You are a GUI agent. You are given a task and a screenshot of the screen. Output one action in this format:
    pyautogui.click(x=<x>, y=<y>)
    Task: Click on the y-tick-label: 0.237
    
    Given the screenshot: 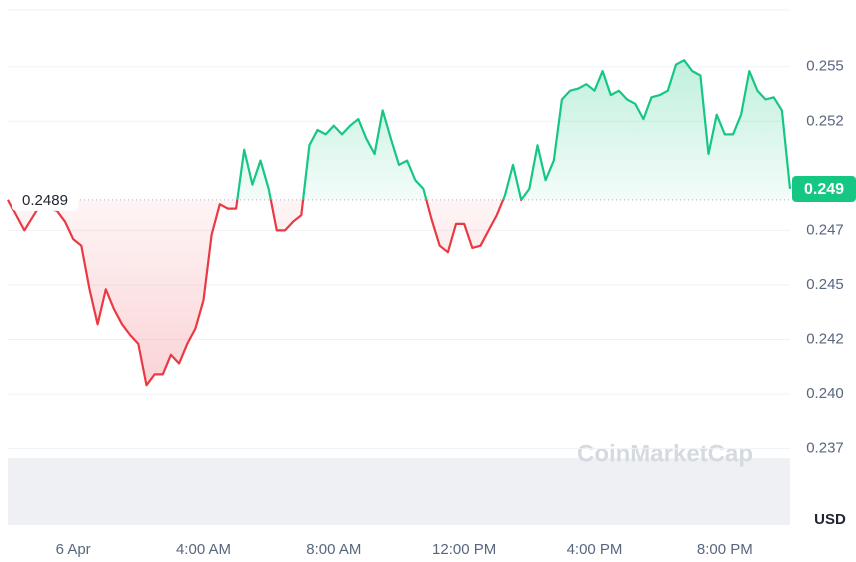 What is the action you would take?
    pyautogui.click(x=825, y=448)
    